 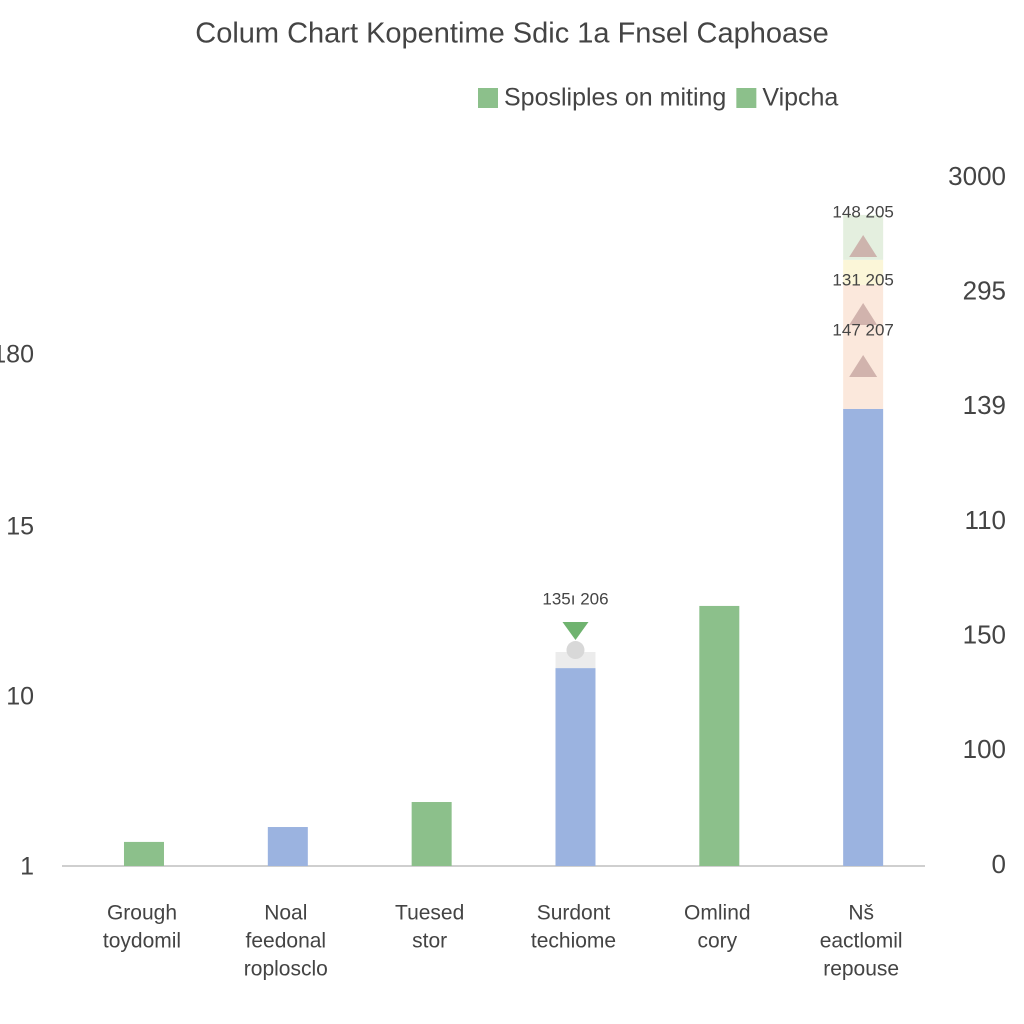 What do you see at coordinates (984, 291) in the screenshot?
I see `y2-tick-label: 295` at bounding box center [984, 291].